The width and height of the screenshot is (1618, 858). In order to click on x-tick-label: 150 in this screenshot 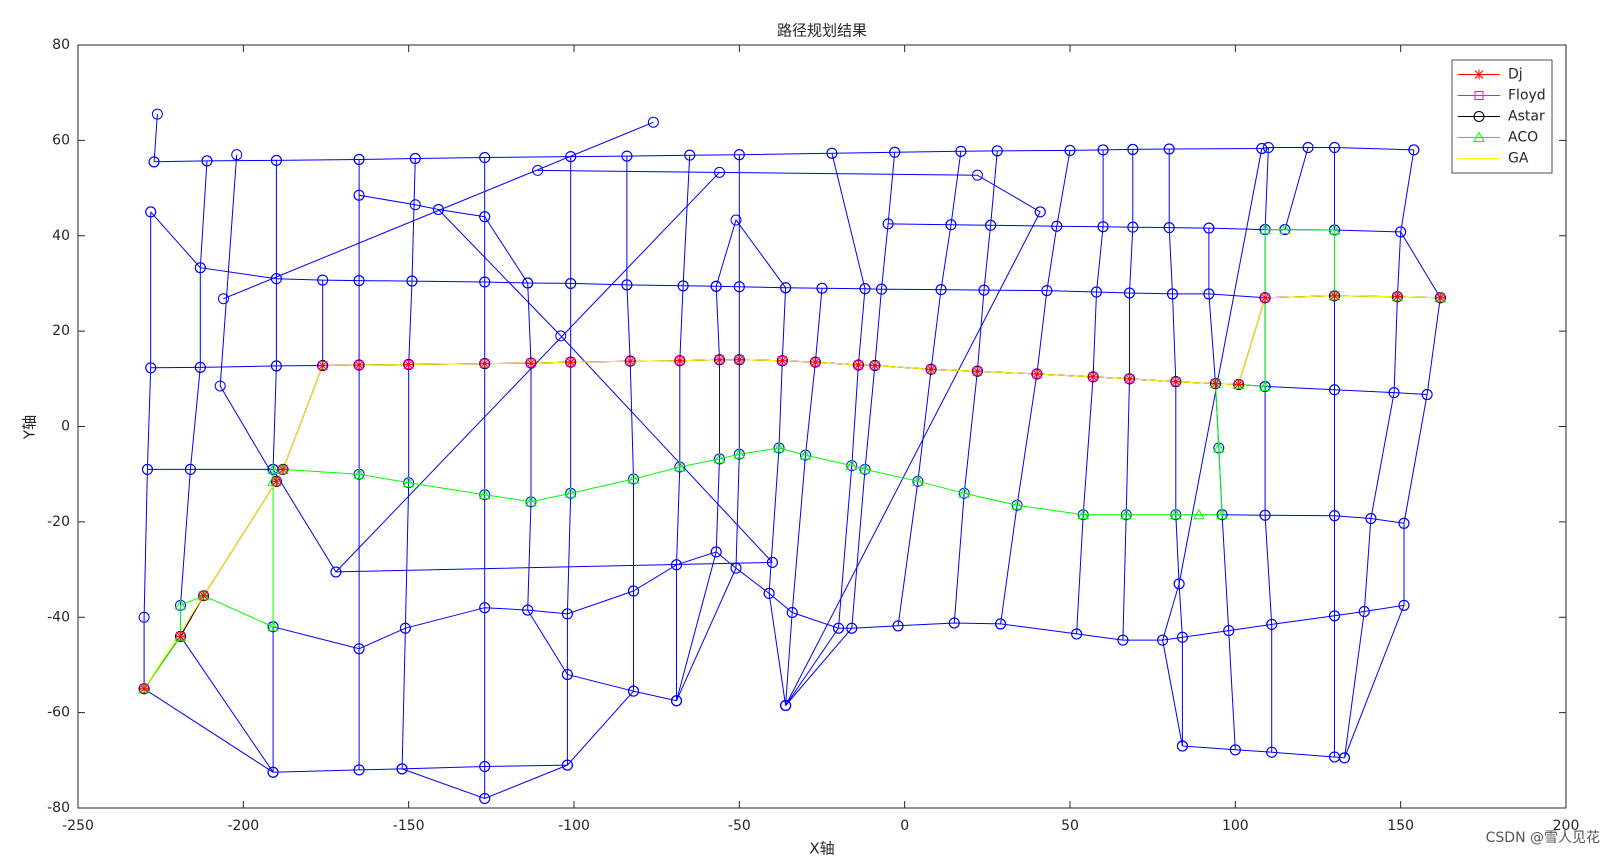, I will do `click(1400, 826)`.